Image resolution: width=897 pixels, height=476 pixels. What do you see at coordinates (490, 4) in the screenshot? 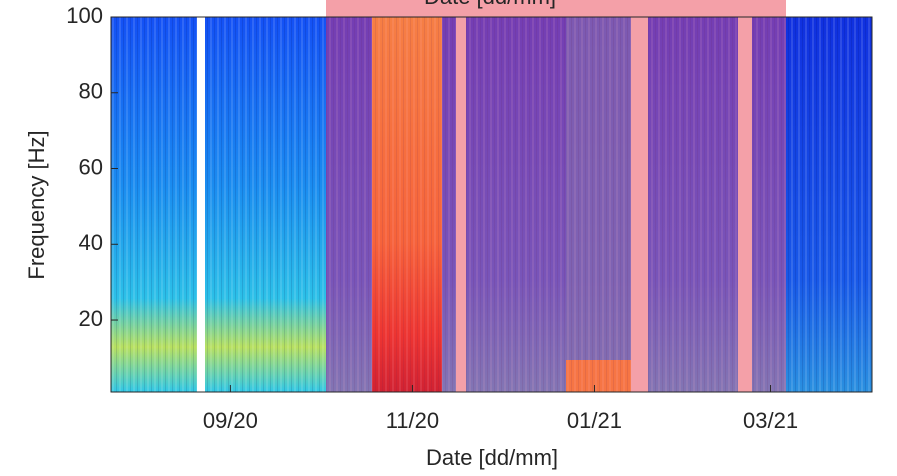
I see `overlay-label: Date [dd/mm]` at bounding box center [490, 4].